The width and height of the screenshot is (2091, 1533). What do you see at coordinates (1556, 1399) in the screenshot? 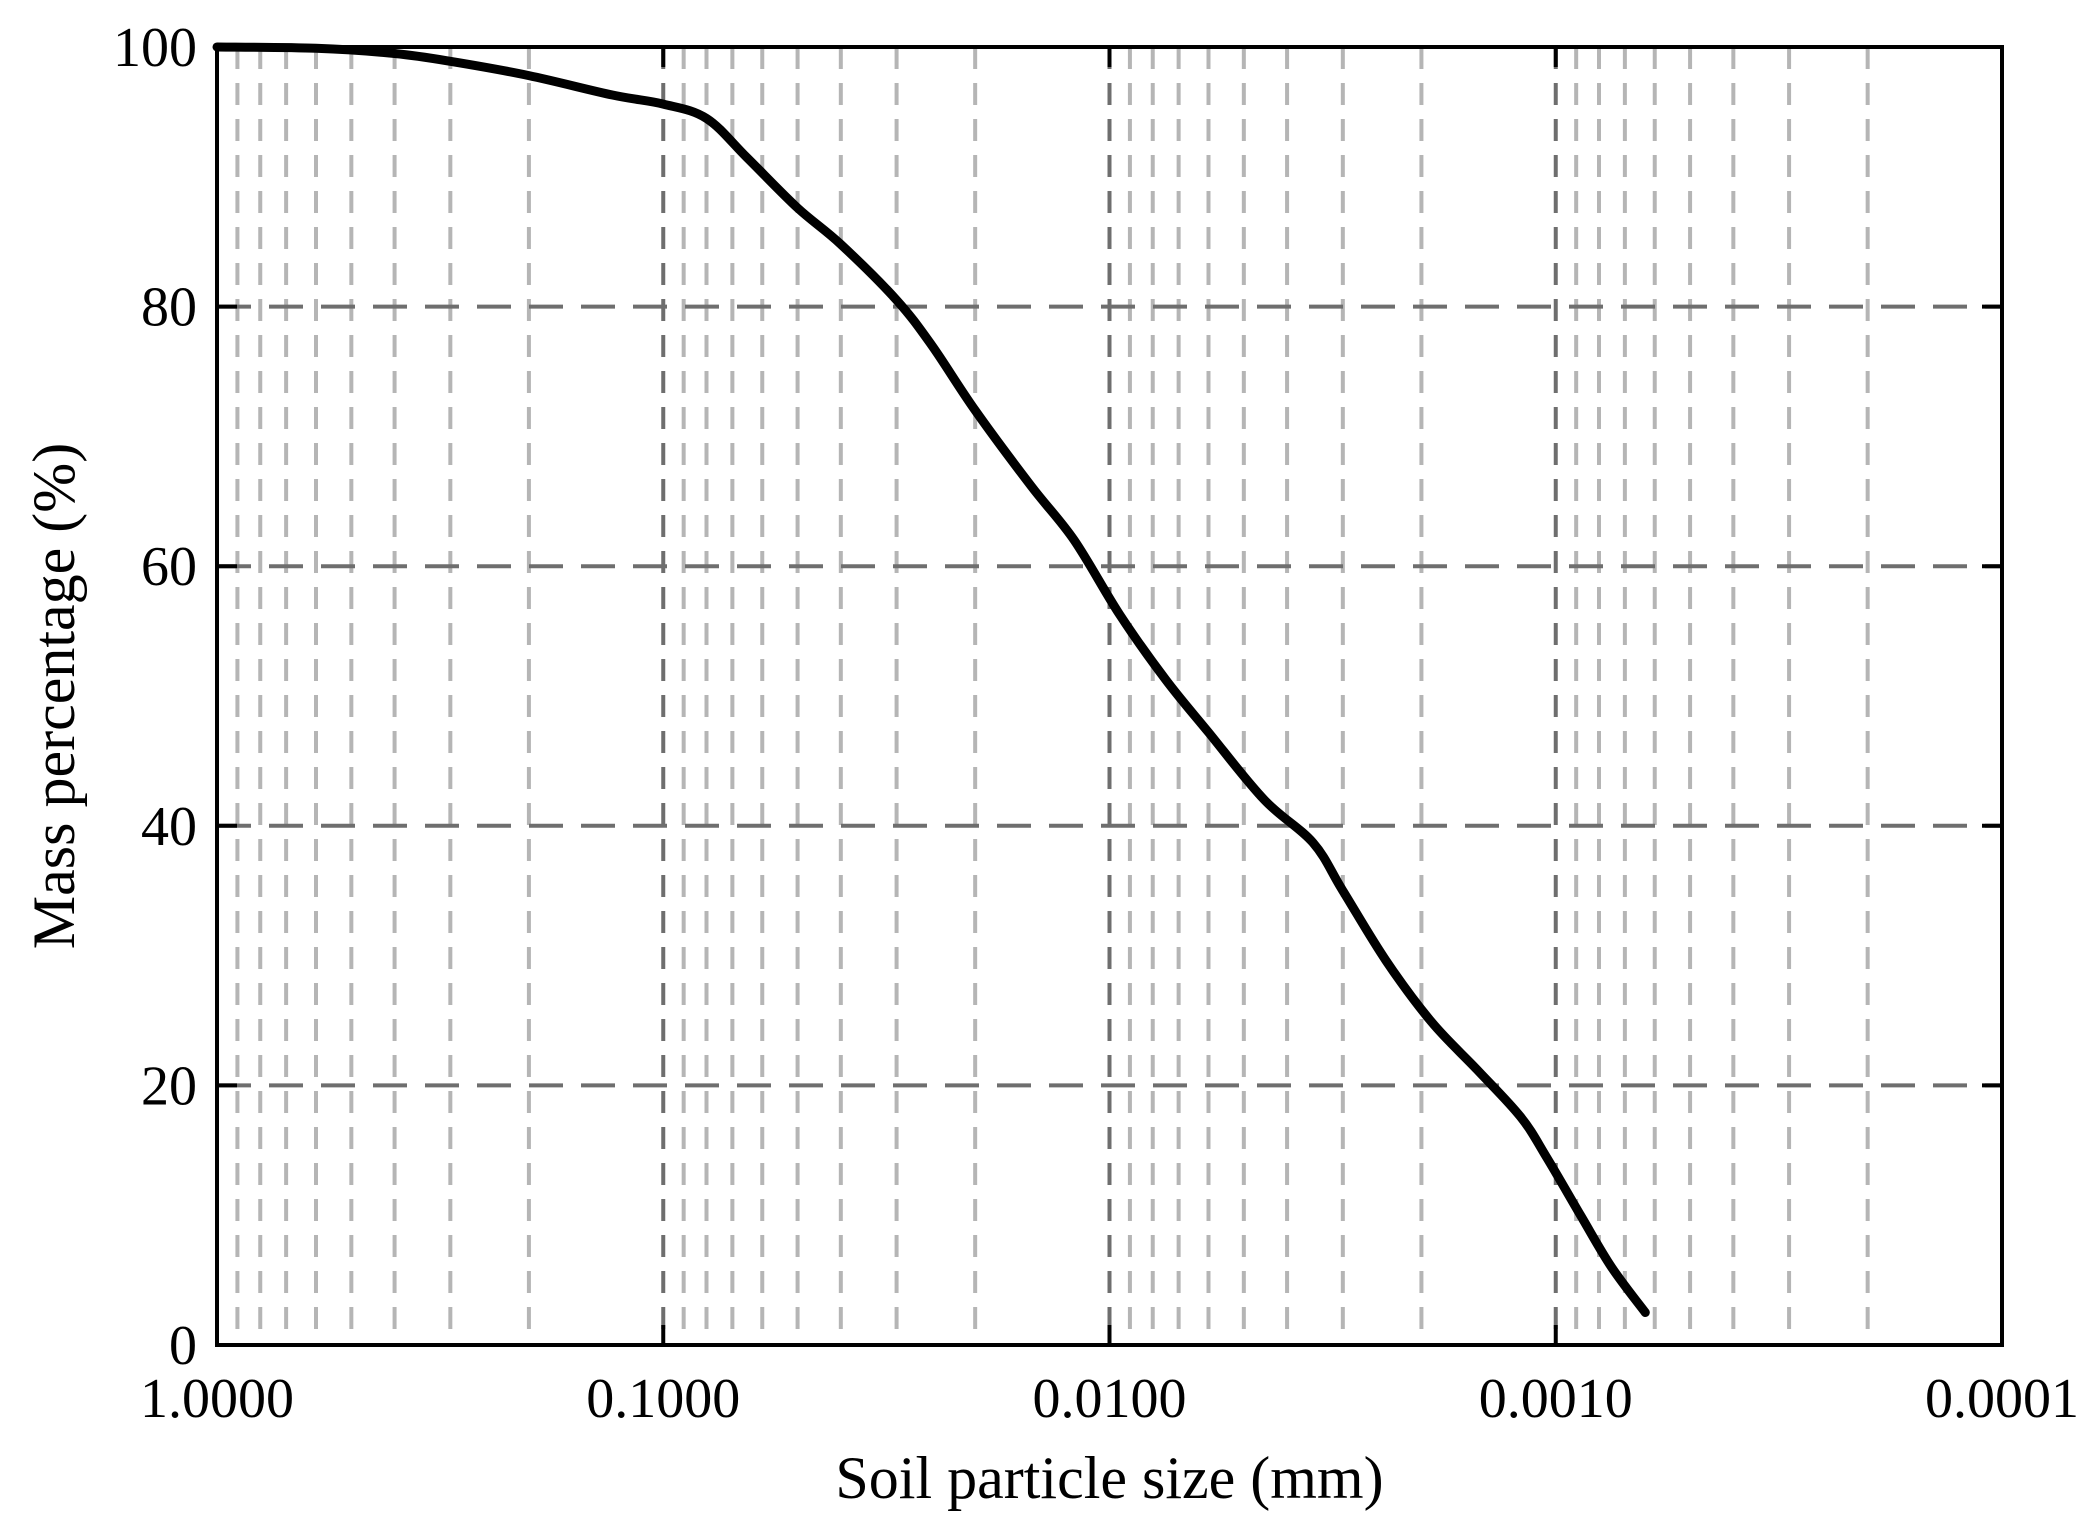
I see `x-tick-label: 0.0010` at bounding box center [1556, 1399].